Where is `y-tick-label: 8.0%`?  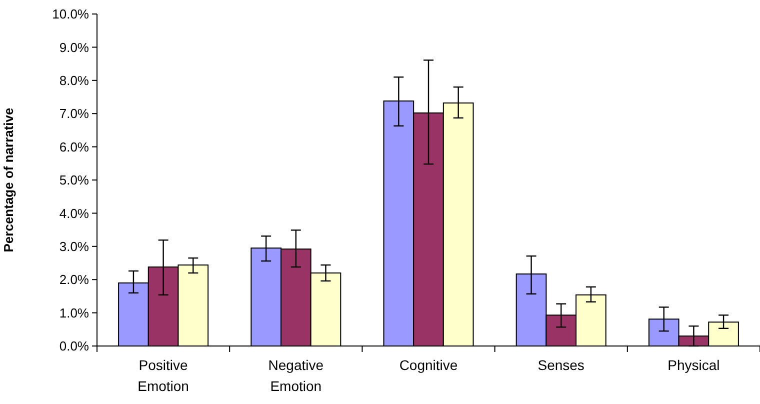 y-tick-label: 8.0% is located at coordinates (74, 80).